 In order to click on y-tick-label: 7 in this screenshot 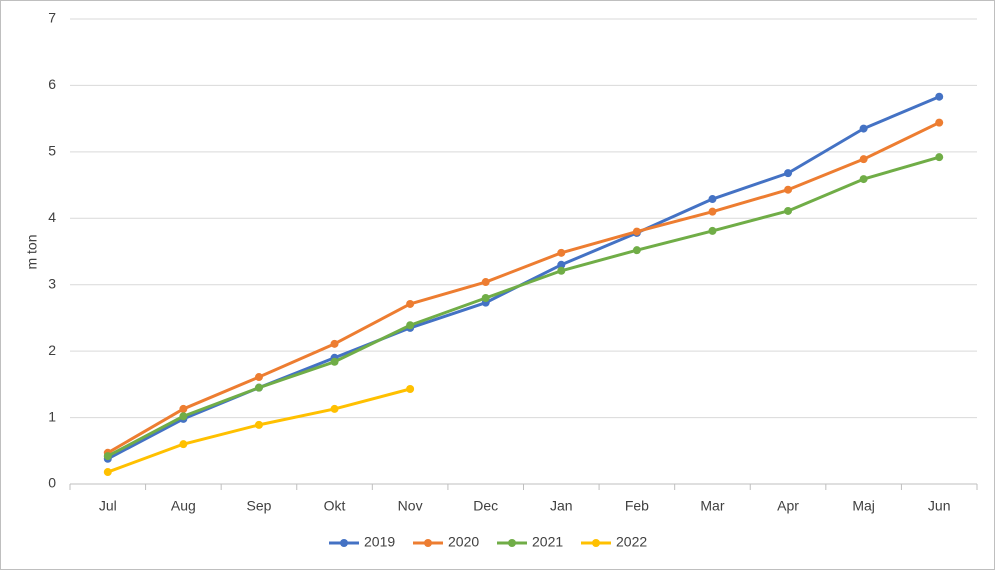, I will do `click(52, 18)`.